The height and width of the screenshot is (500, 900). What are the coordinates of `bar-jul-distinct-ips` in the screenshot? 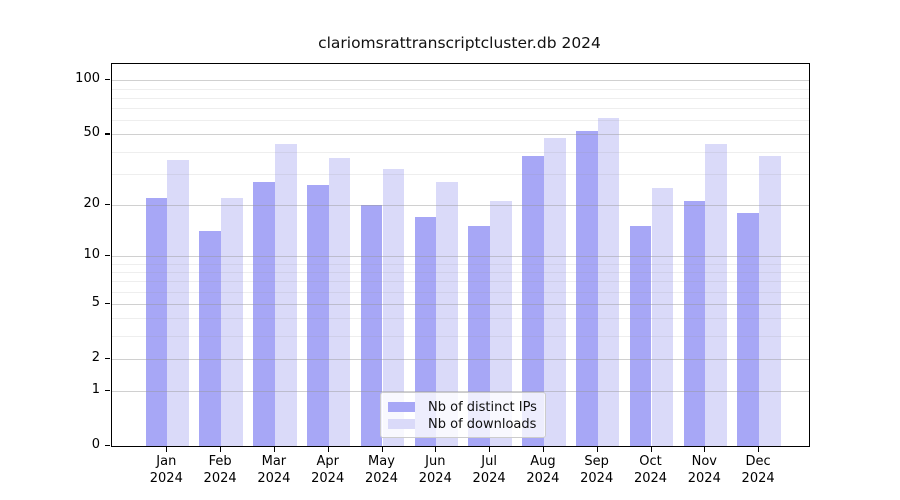 It's located at (479, 336).